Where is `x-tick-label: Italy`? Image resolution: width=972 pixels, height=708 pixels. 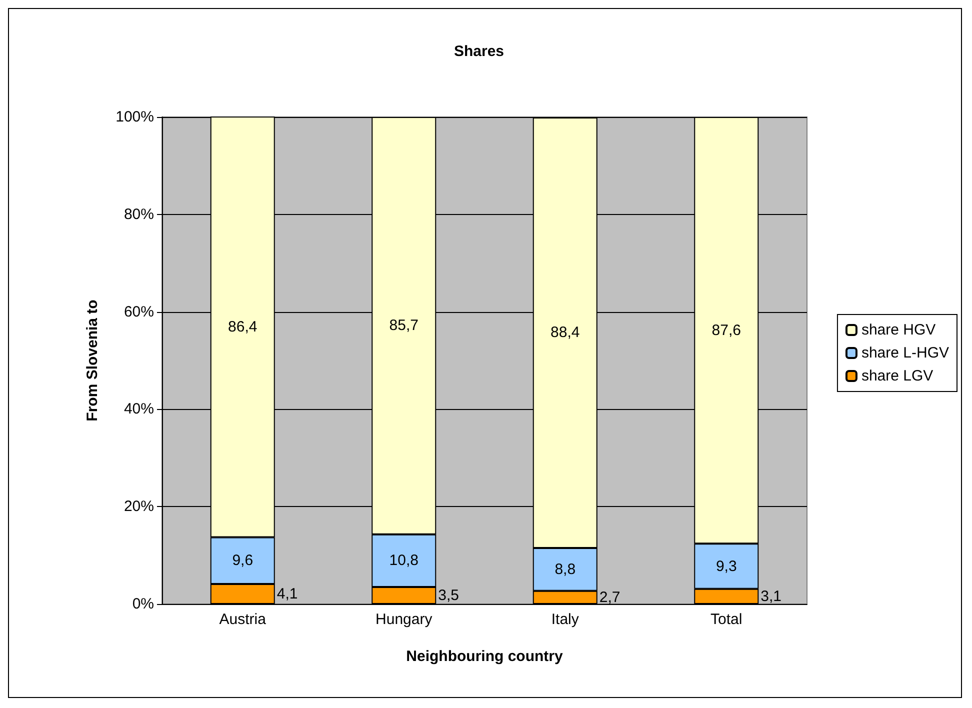
x-tick-label: Italy is located at coordinates (565, 619).